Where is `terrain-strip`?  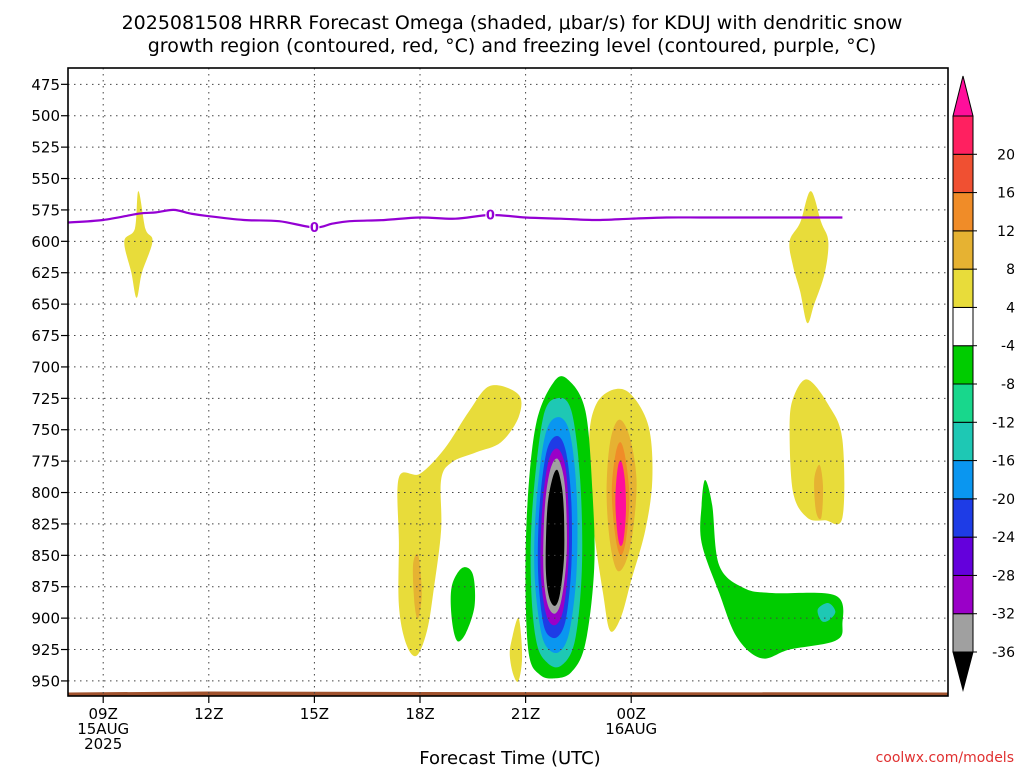 terrain-strip is located at coordinates (508, 693).